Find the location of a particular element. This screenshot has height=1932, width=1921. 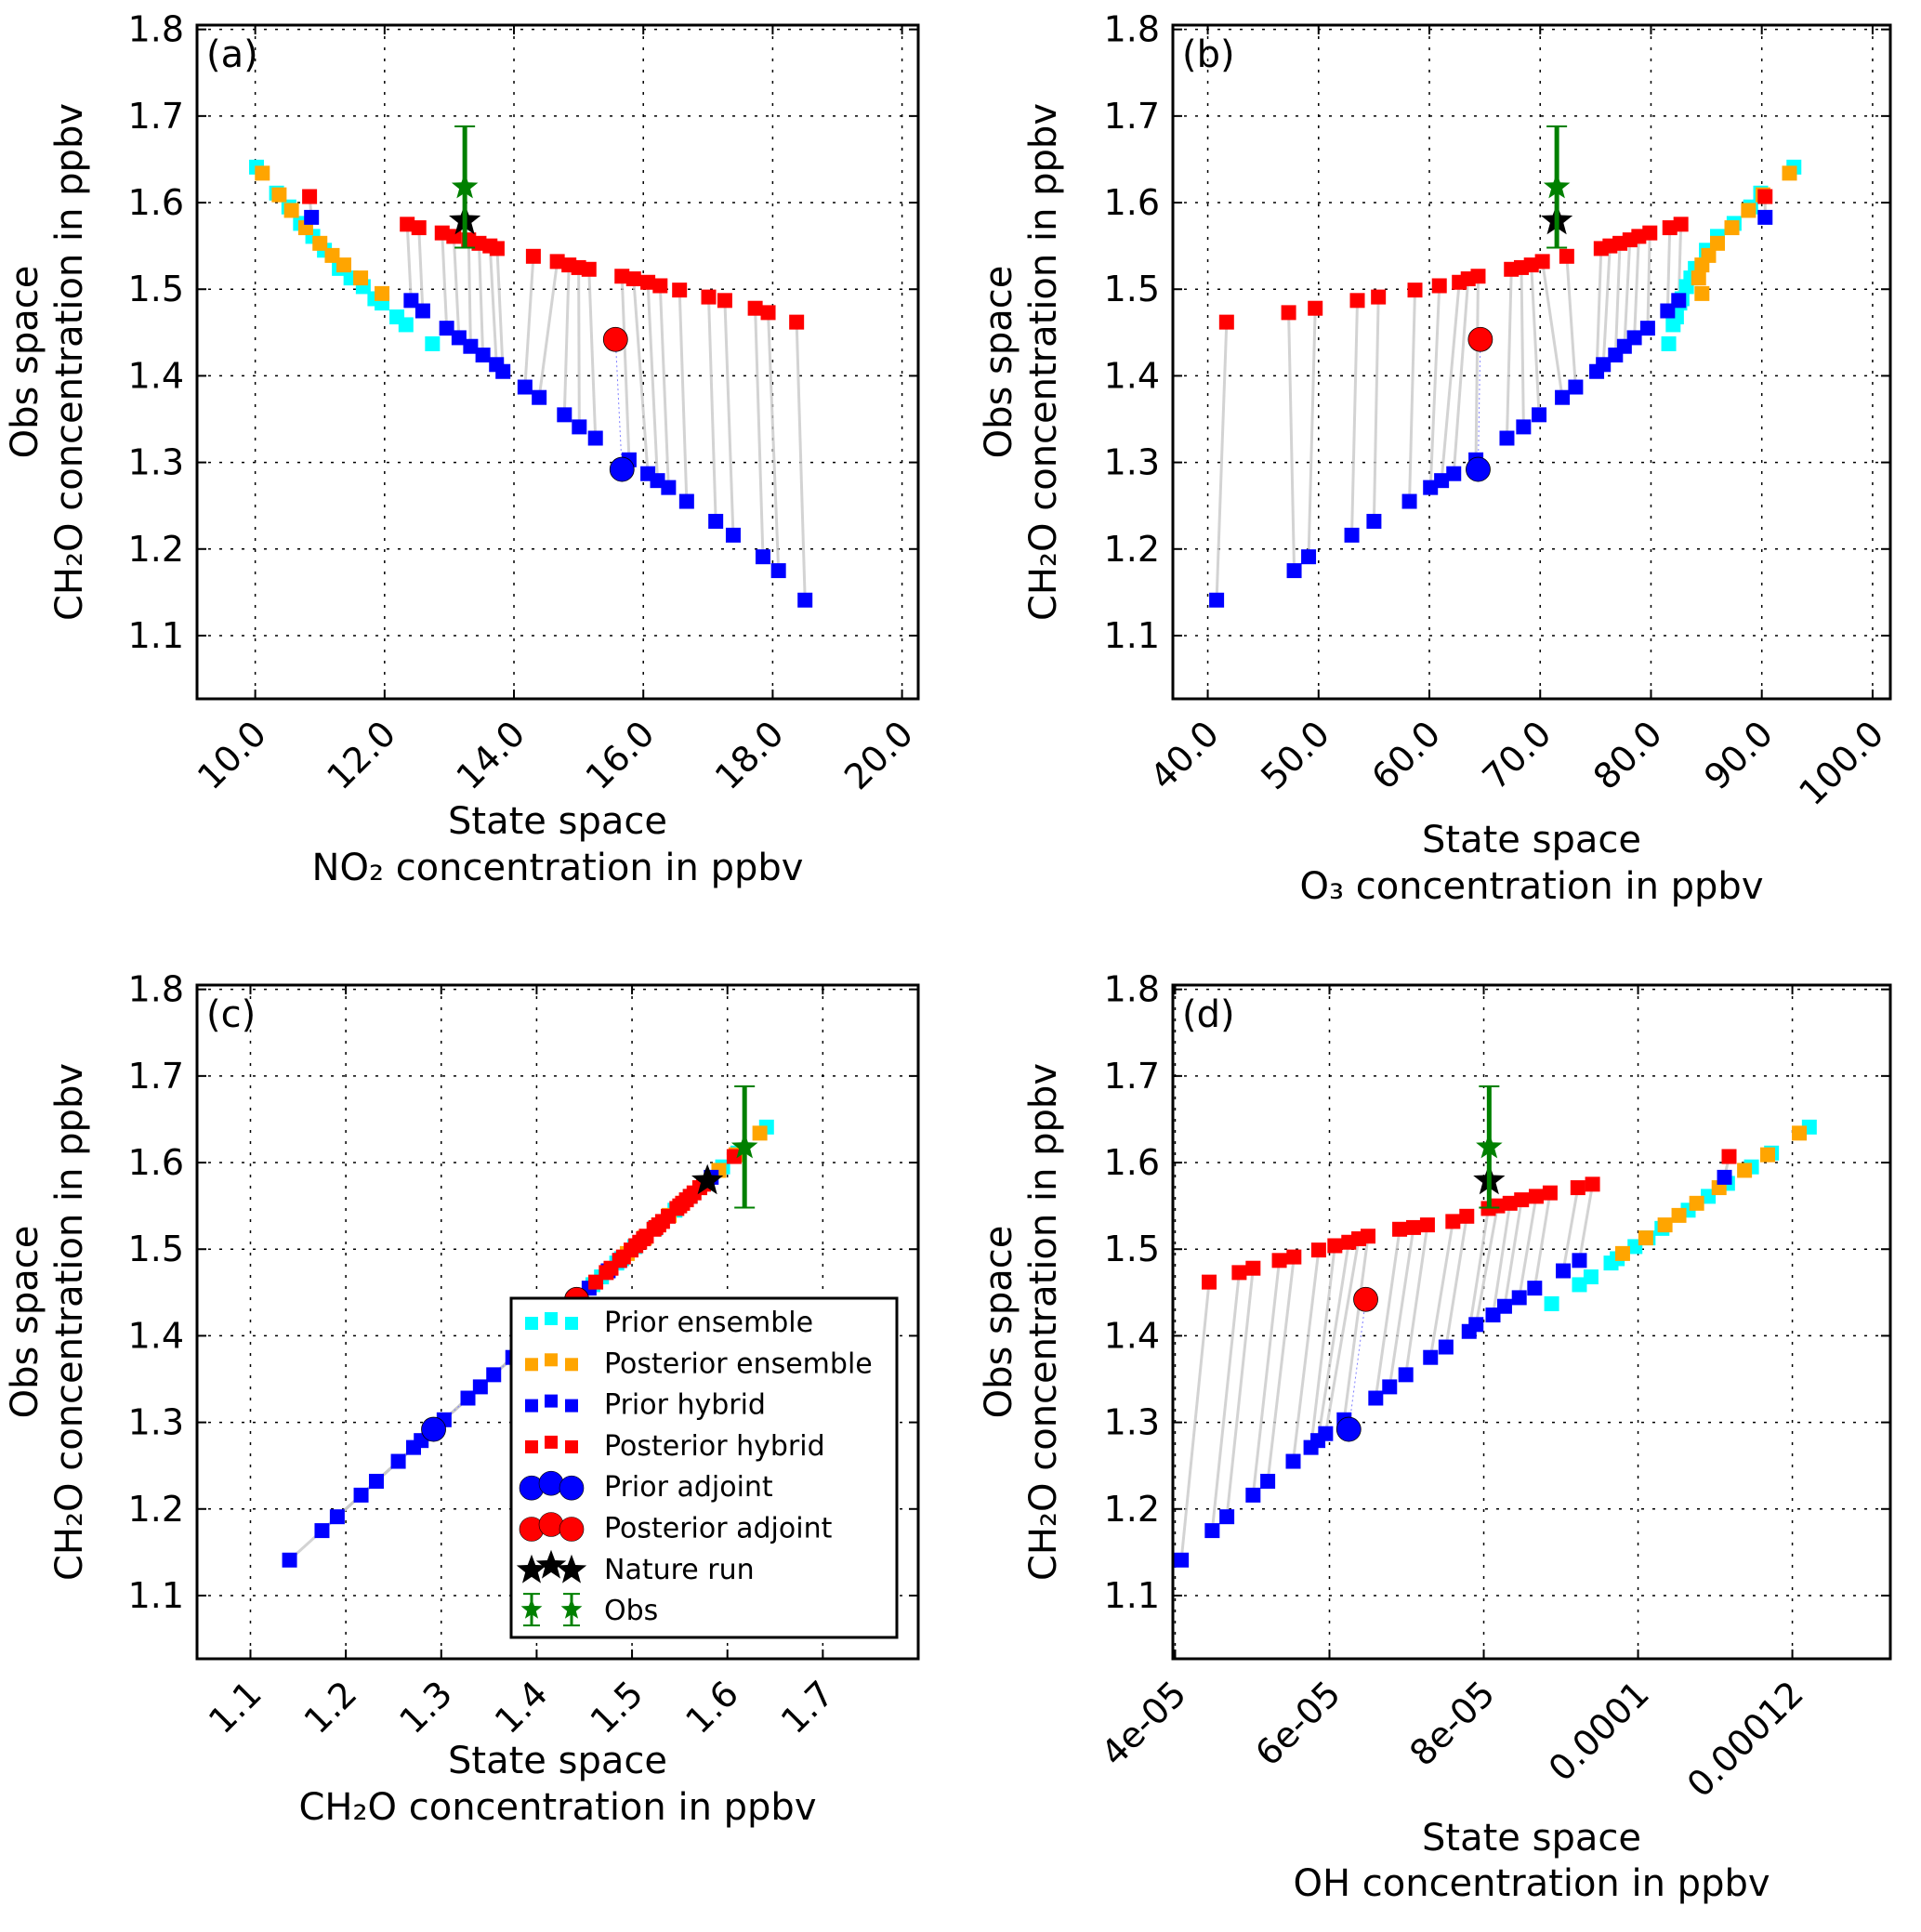

y-tick-label: 1.8 is located at coordinates (156, 29).